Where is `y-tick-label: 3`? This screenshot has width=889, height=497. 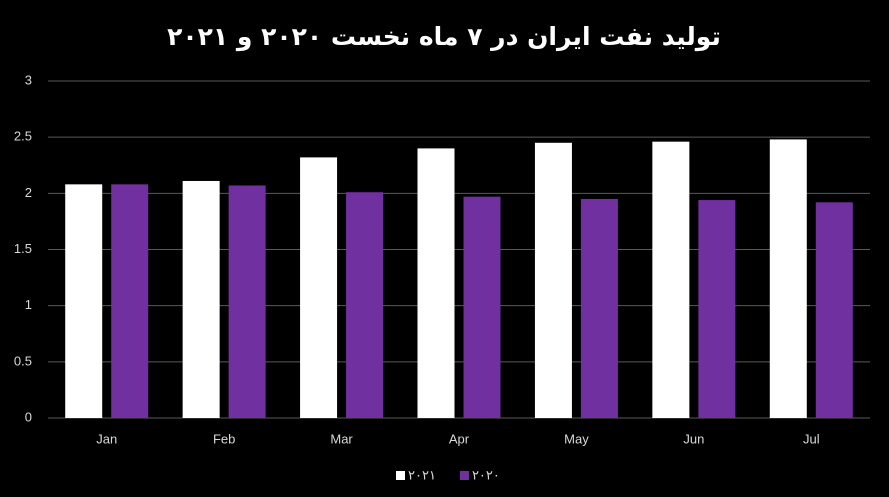
y-tick-label: 3 is located at coordinates (28, 79).